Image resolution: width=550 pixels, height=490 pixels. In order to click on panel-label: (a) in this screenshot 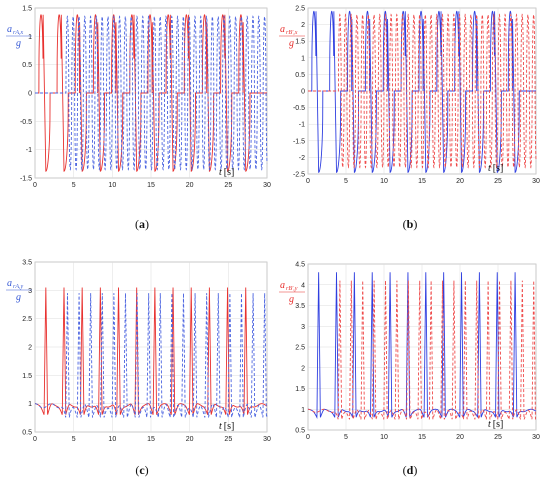, I will do `click(142, 224)`.